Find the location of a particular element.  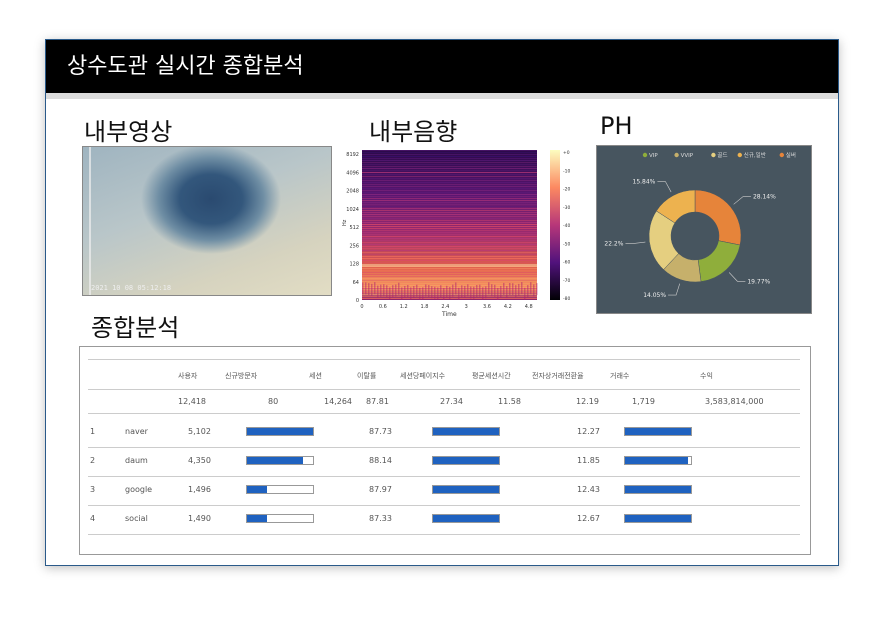

colorbar-tick: +0 dB is located at coordinates (566, 153).